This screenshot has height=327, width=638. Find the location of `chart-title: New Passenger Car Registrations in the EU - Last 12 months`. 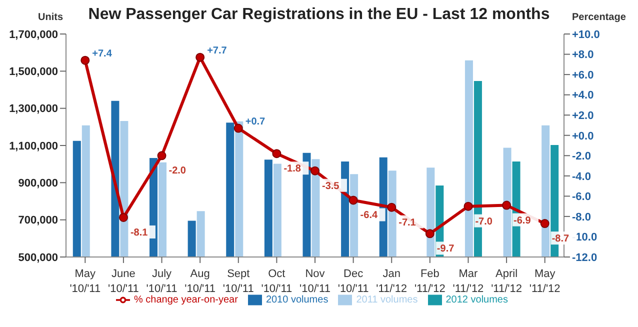

chart-title: New Passenger Car Registrations in the EU - Last 12 months is located at coordinates (319, 14).